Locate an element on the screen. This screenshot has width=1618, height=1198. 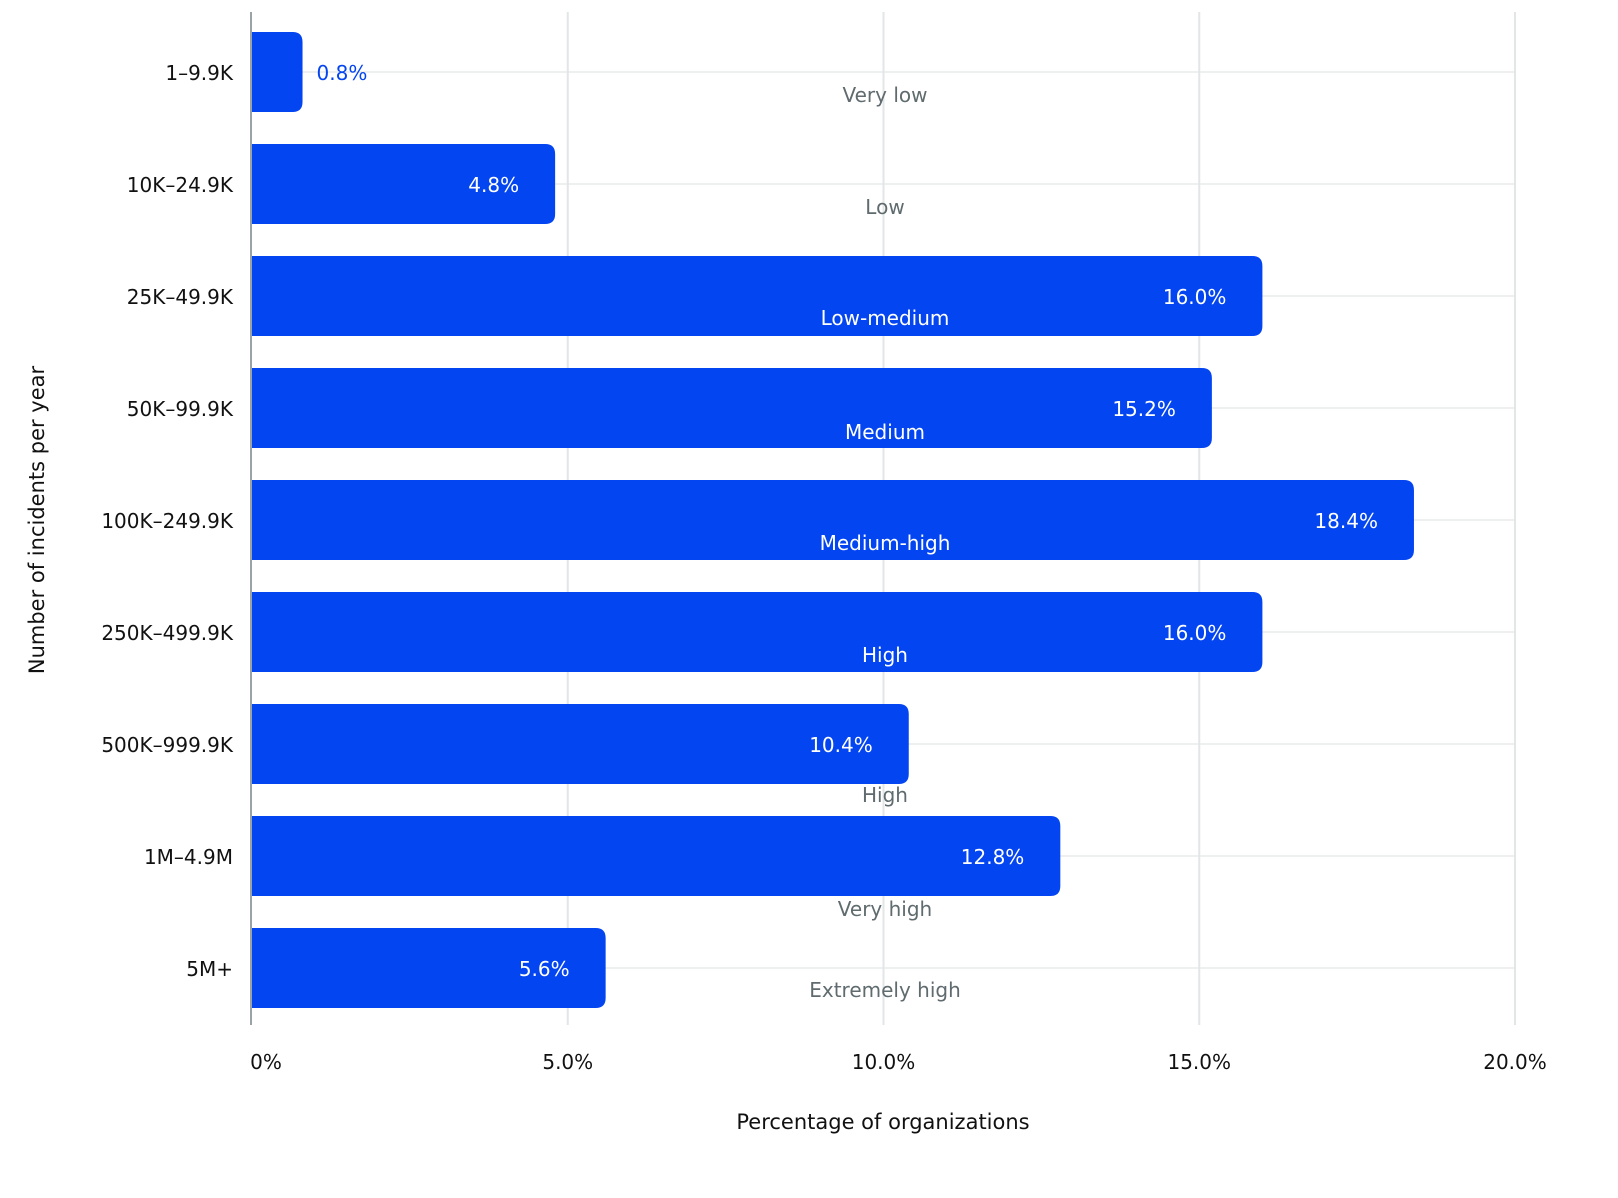
value-label: 0.8% is located at coordinates (342, 73).